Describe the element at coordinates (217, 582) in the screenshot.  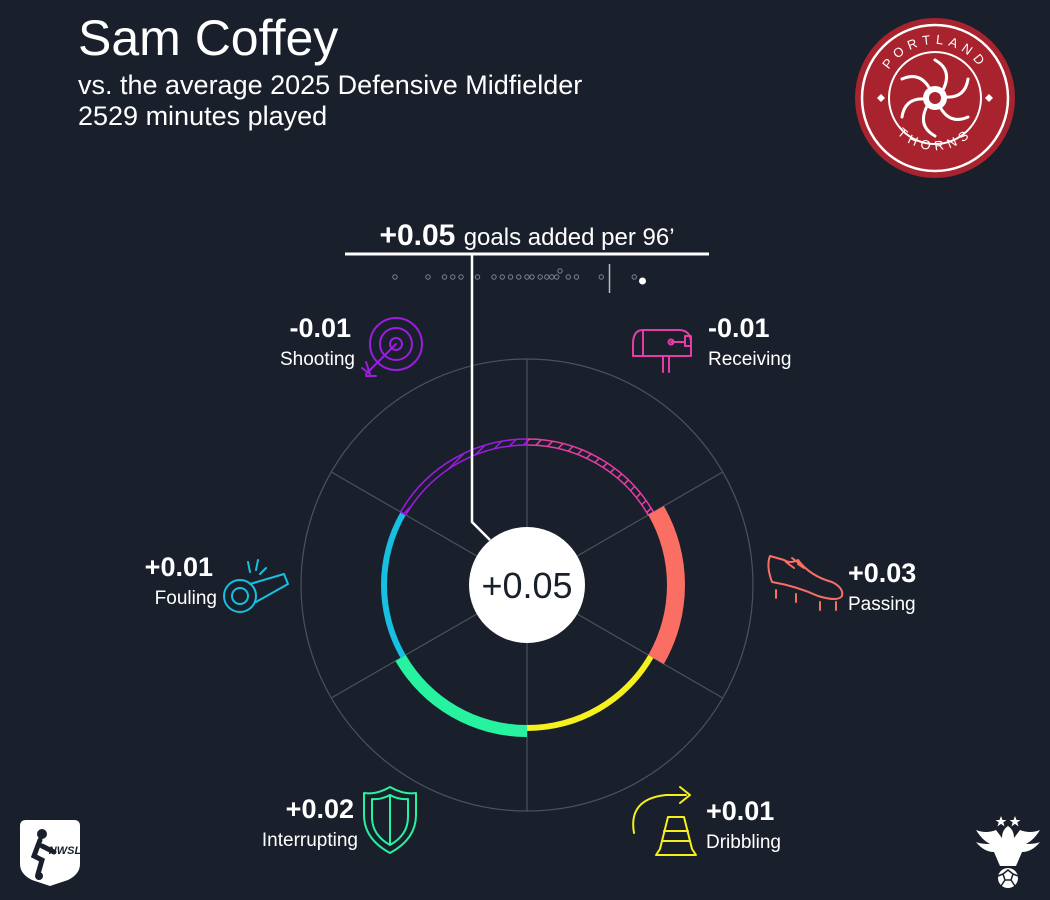
I see `category-fouling: +0.01 Fouling` at that location.